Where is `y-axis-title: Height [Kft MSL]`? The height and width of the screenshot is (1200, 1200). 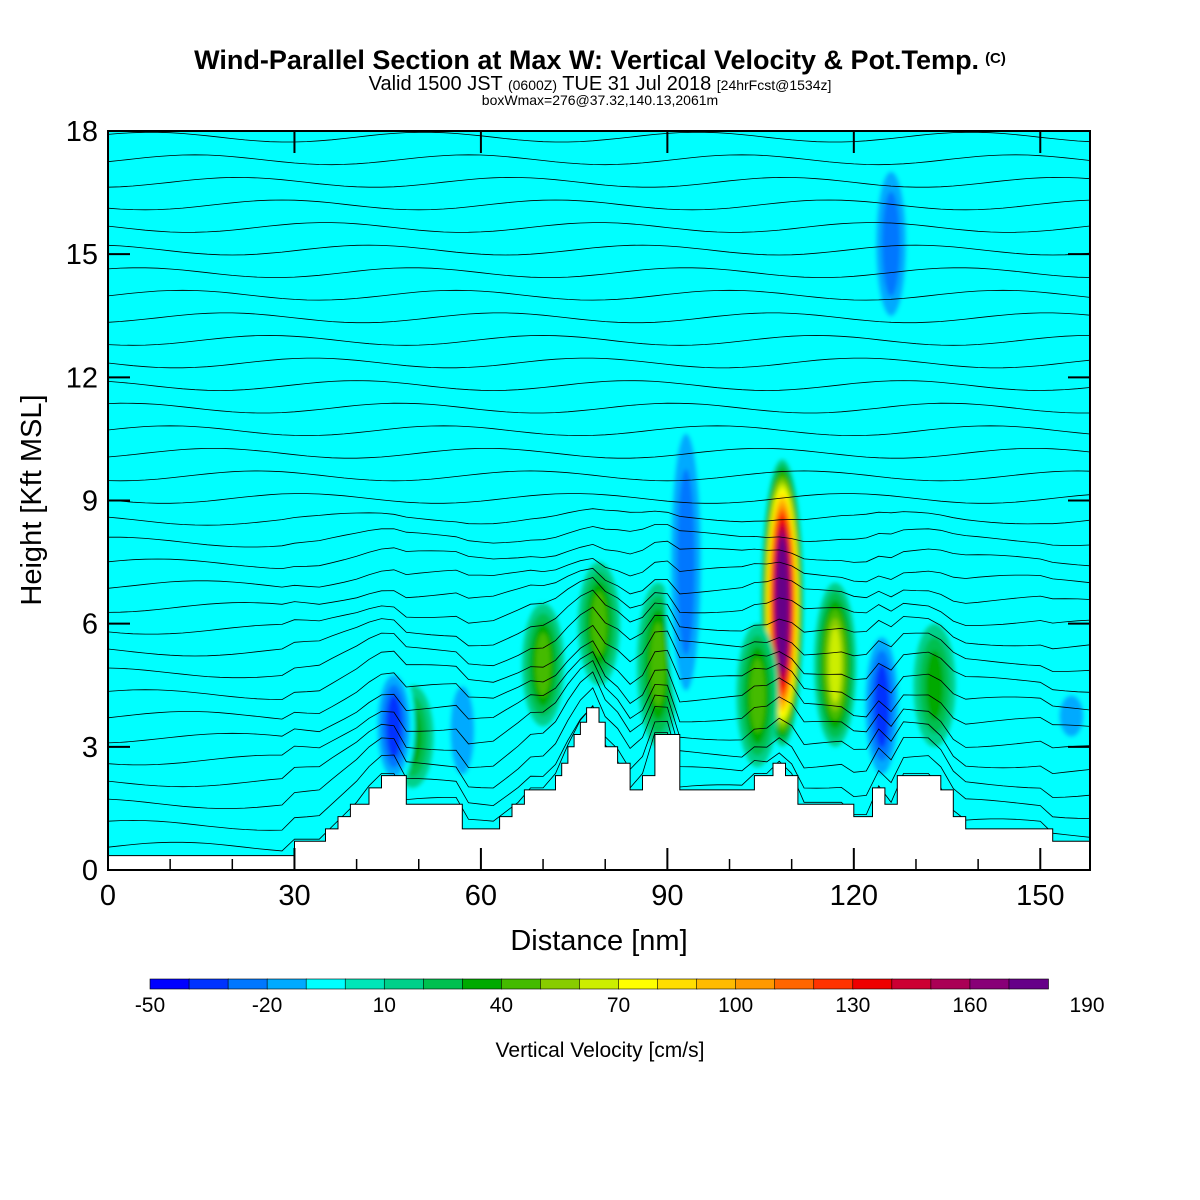
y-axis-title: Height [Kft MSL] is located at coordinates (32, 499).